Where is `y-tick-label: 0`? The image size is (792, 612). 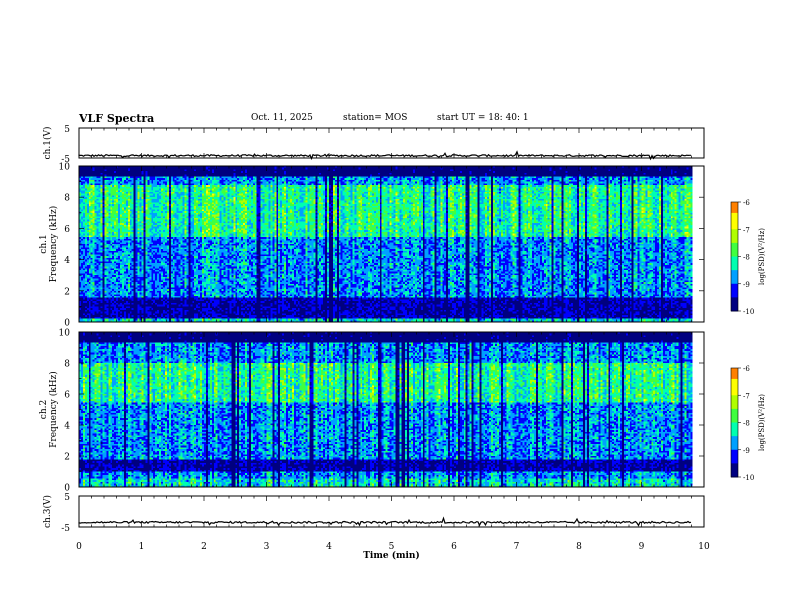 y-tick-label: 0 is located at coordinates (67, 324).